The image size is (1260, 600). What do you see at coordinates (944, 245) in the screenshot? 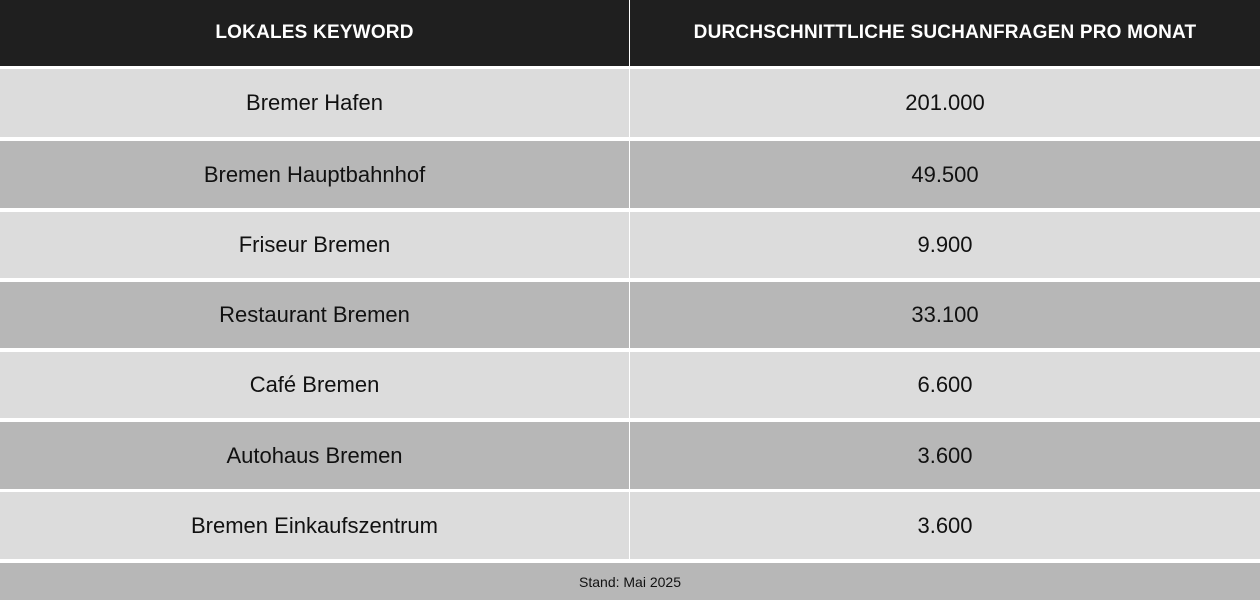
I see `searches-cell: 9.900` at bounding box center [944, 245].